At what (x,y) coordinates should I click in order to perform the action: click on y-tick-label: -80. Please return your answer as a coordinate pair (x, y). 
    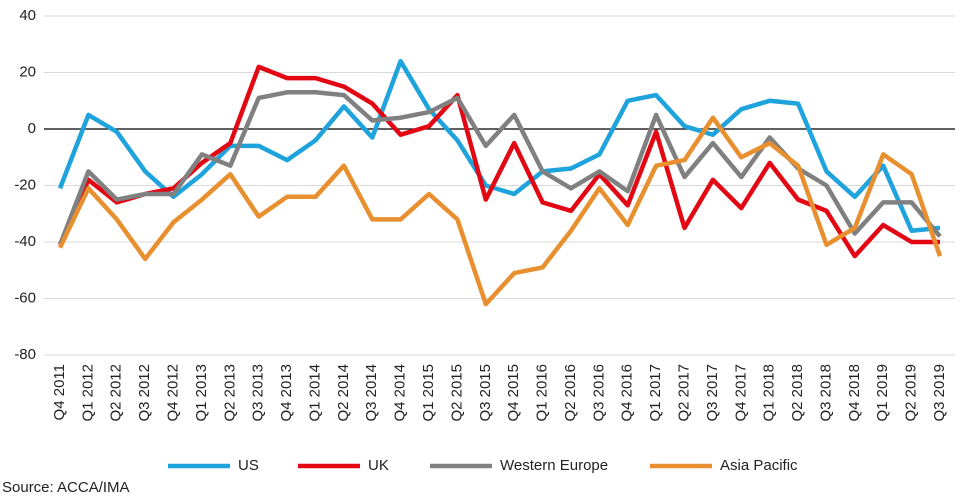
    Looking at the image, I should click on (25, 354).